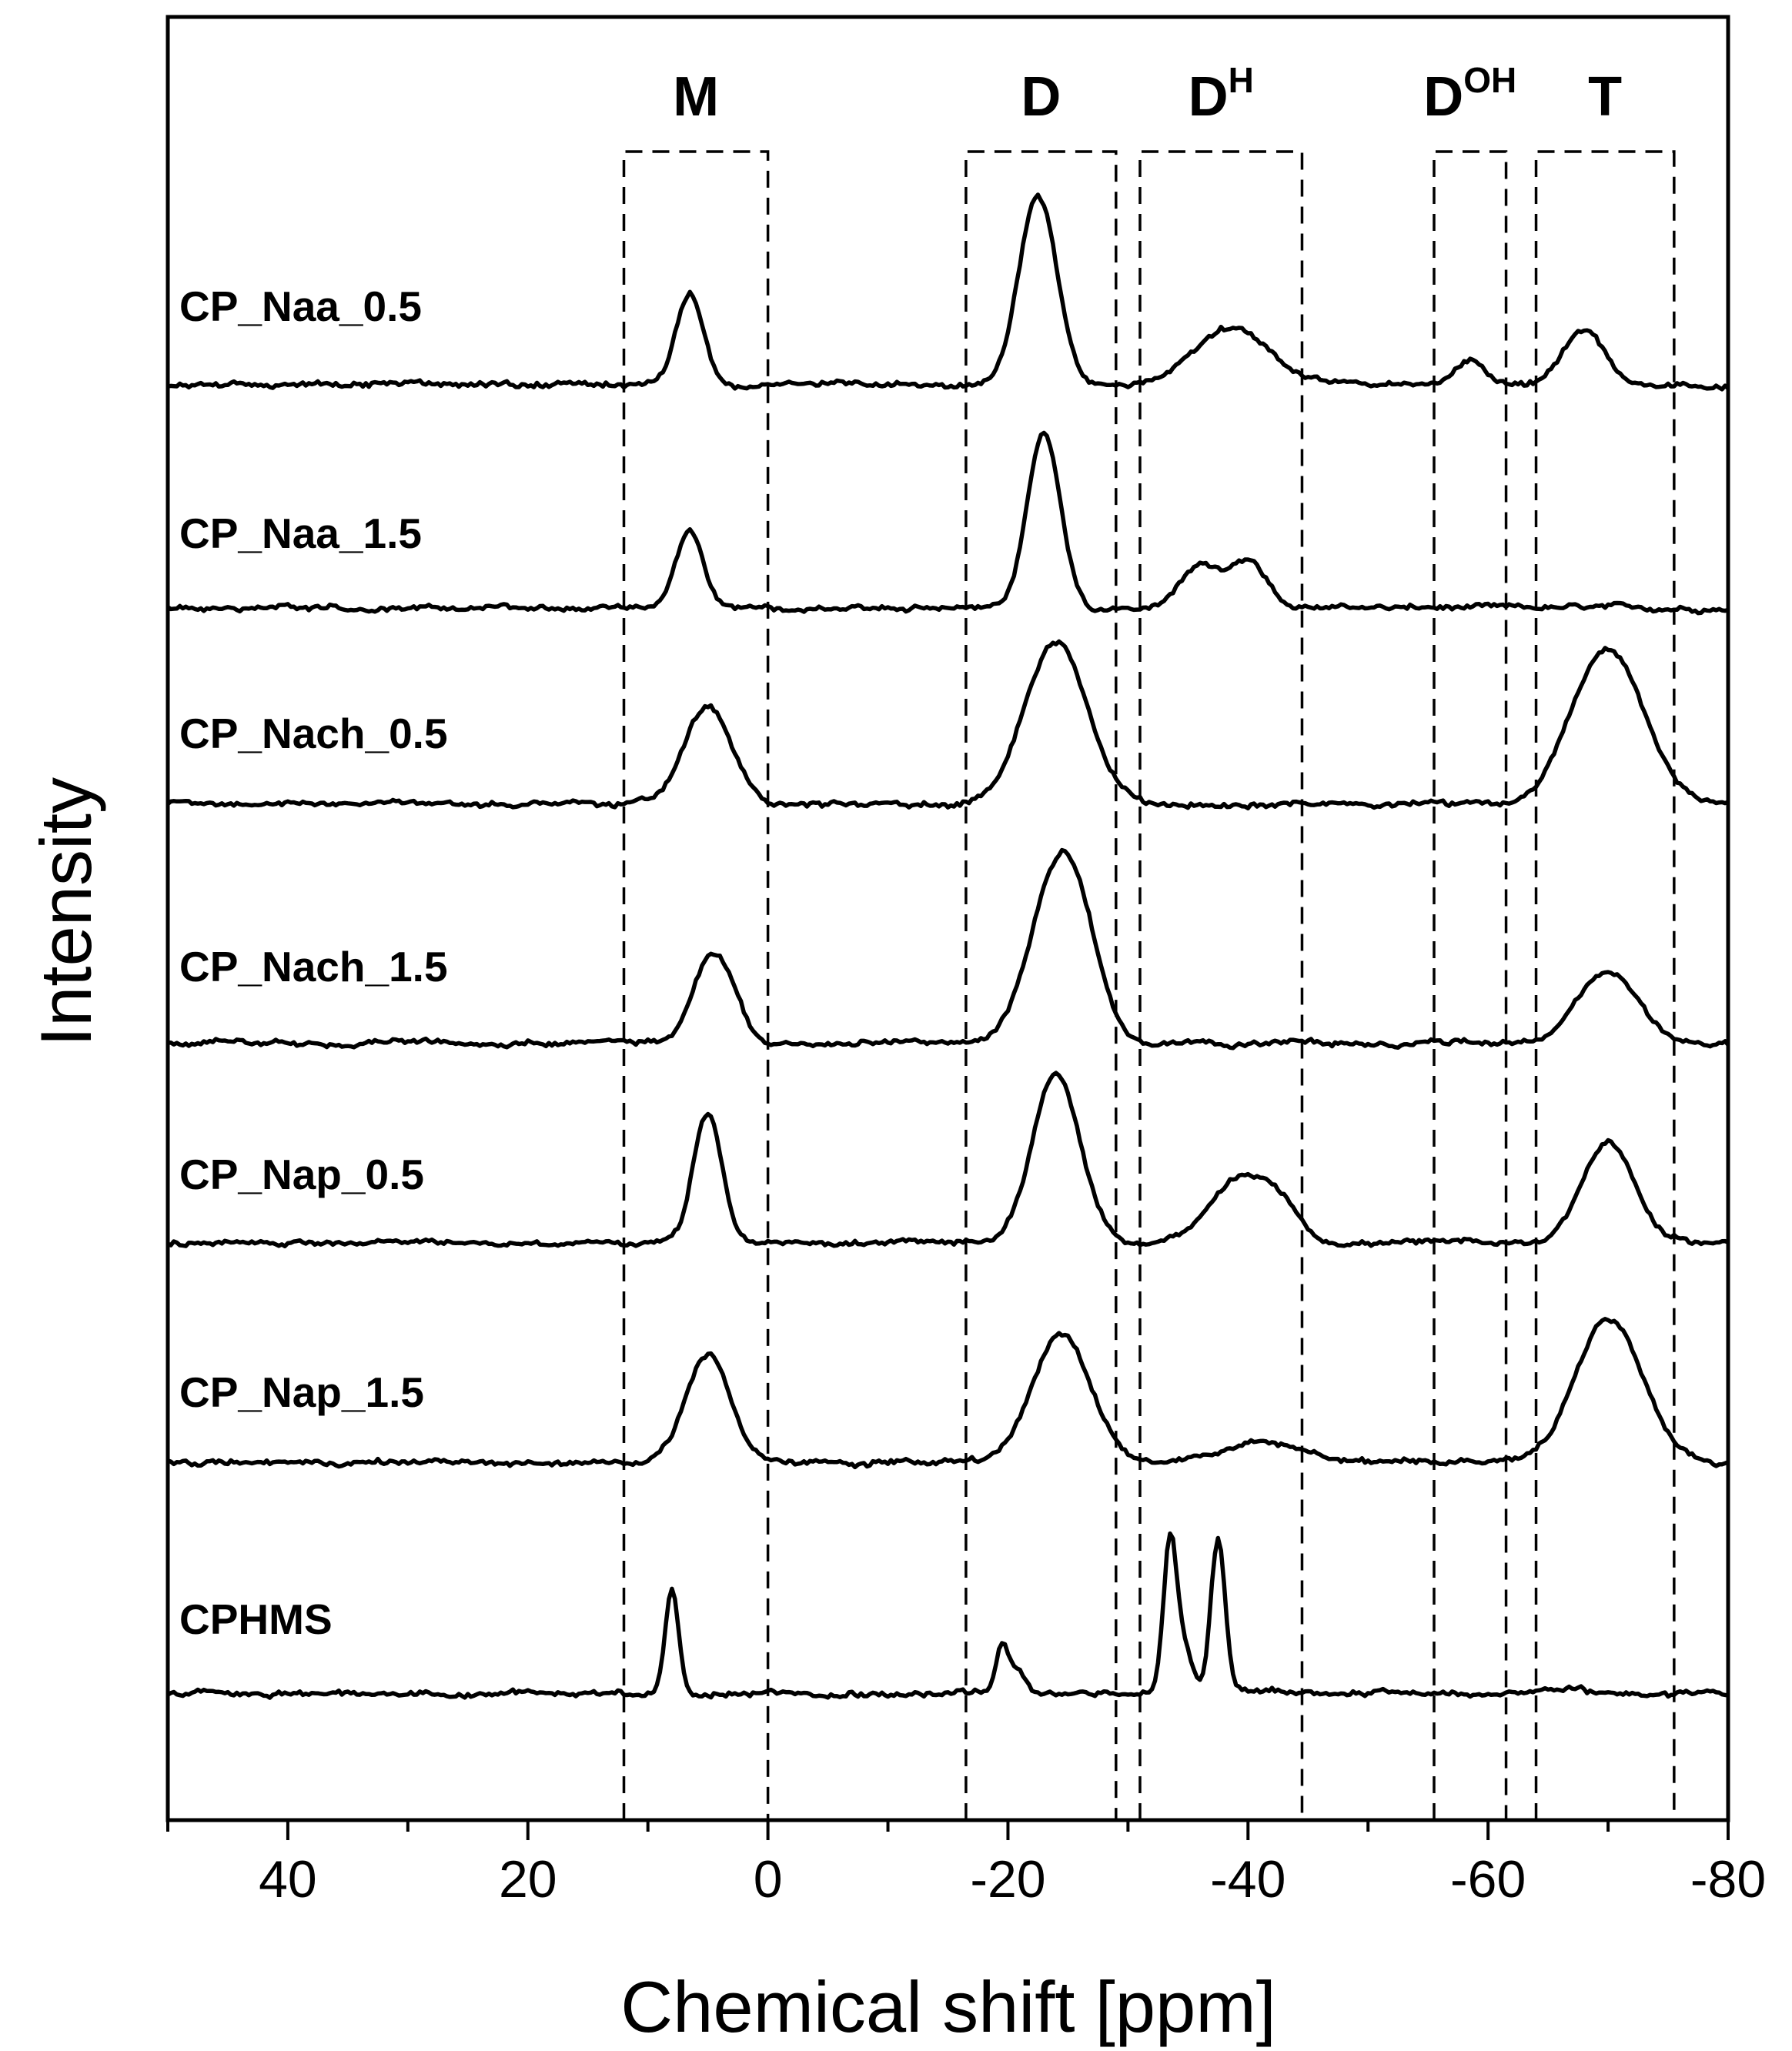  I want to click on series-label: CPHMS, so click(256, 1619).